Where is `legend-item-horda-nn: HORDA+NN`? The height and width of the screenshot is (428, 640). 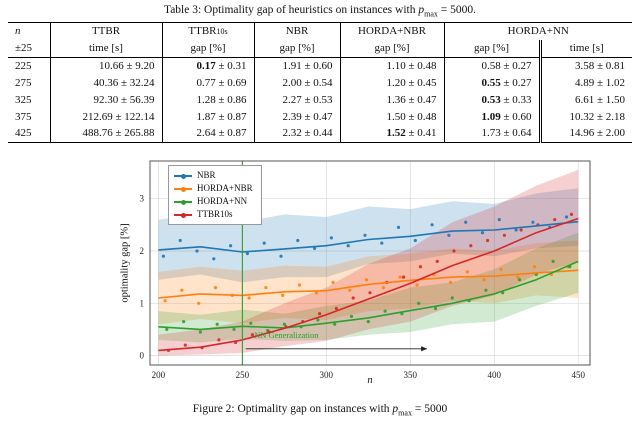
legend-item-horda-nn: HORDA+NN is located at coordinates (213, 201).